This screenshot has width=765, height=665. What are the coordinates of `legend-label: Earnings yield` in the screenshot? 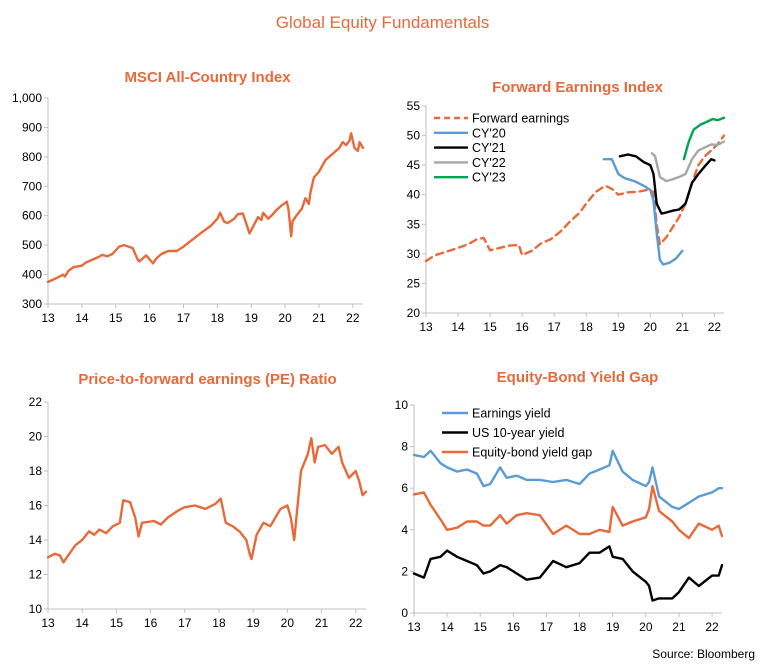 It's located at (511, 414).